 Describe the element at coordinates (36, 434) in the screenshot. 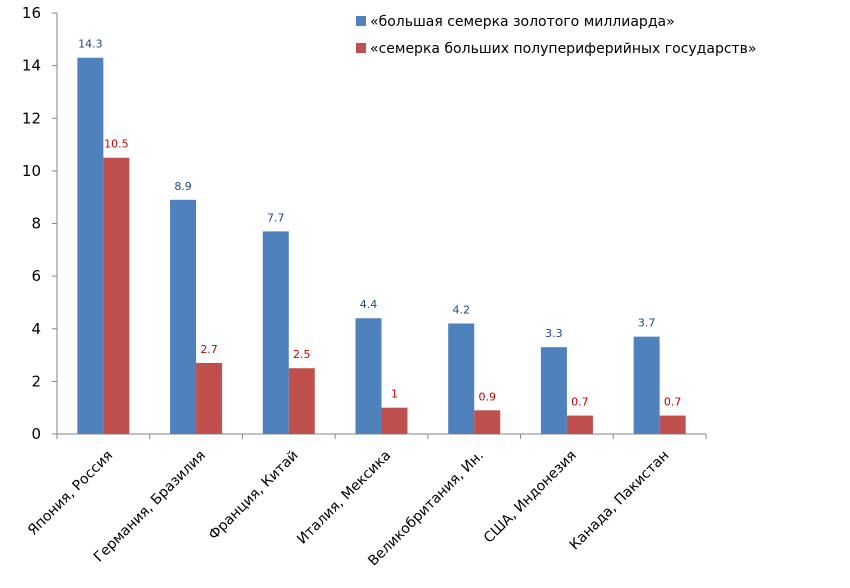

I see `y-tick-label: 0` at that location.